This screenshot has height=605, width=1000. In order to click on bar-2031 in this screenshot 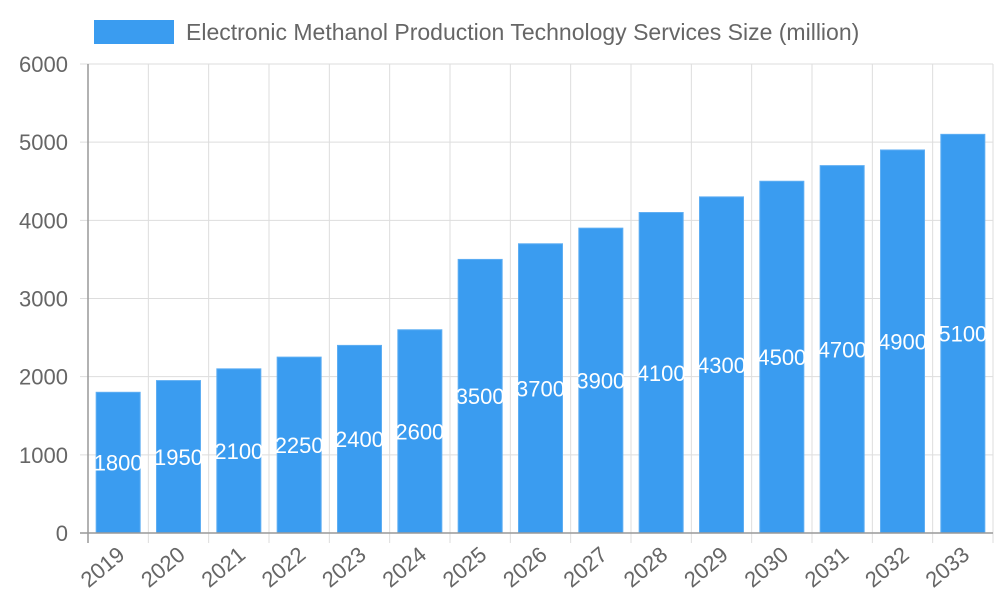, I will do `click(842, 349)`.